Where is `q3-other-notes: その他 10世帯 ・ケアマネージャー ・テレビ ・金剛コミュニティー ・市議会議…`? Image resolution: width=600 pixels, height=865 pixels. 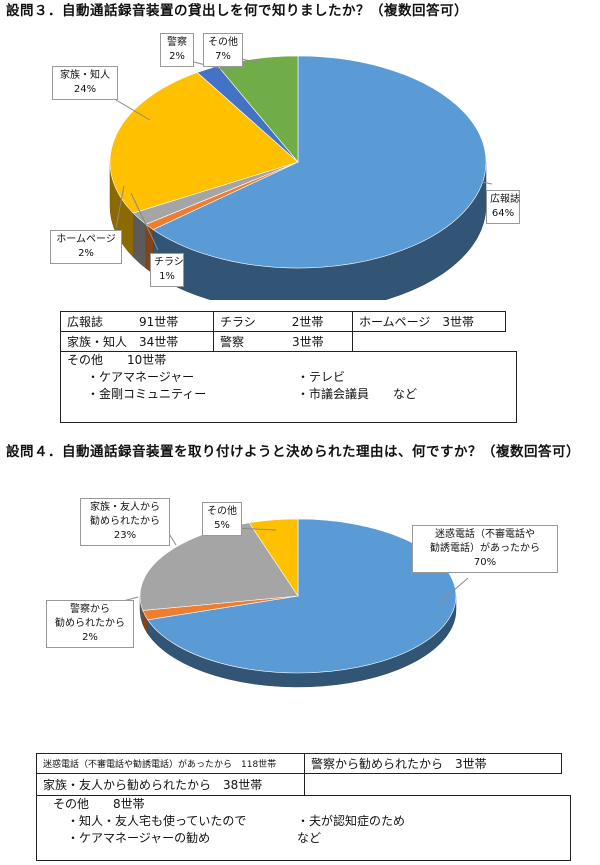 q3-other-notes: その他 10世帯 ・ケアマネージャー ・テレビ ・金剛コミュニティー ・市議会議… is located at coordinates (288, 387).